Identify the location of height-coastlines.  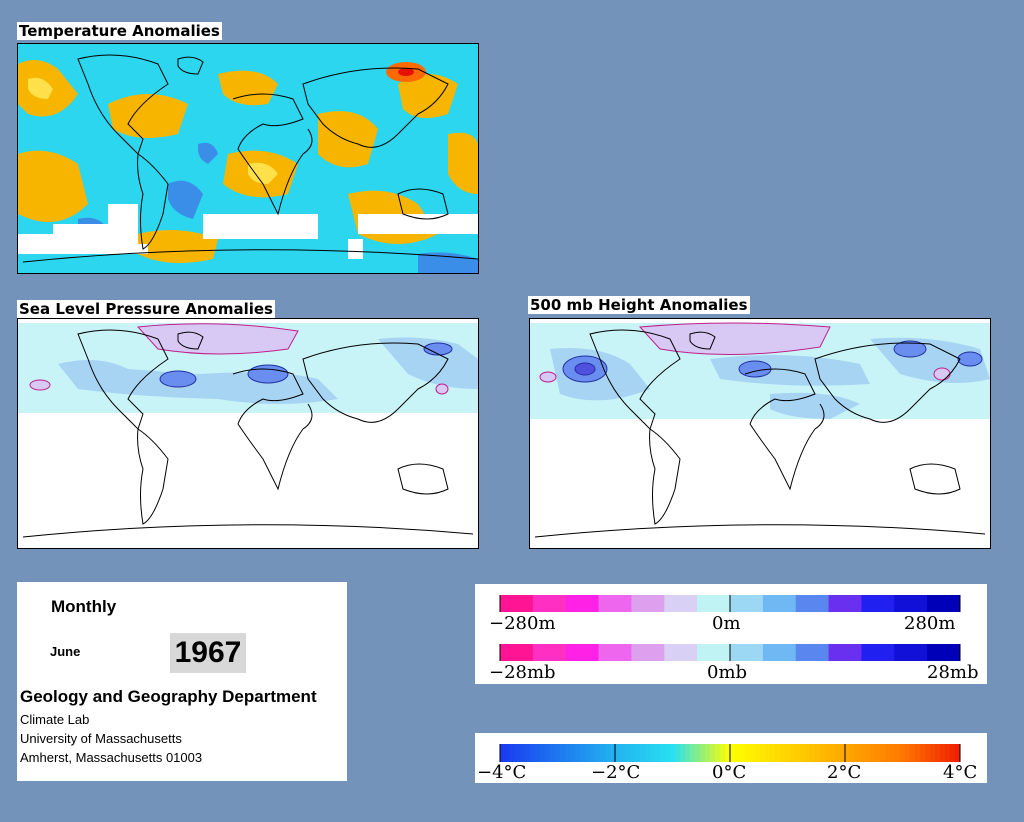
(760, 433).